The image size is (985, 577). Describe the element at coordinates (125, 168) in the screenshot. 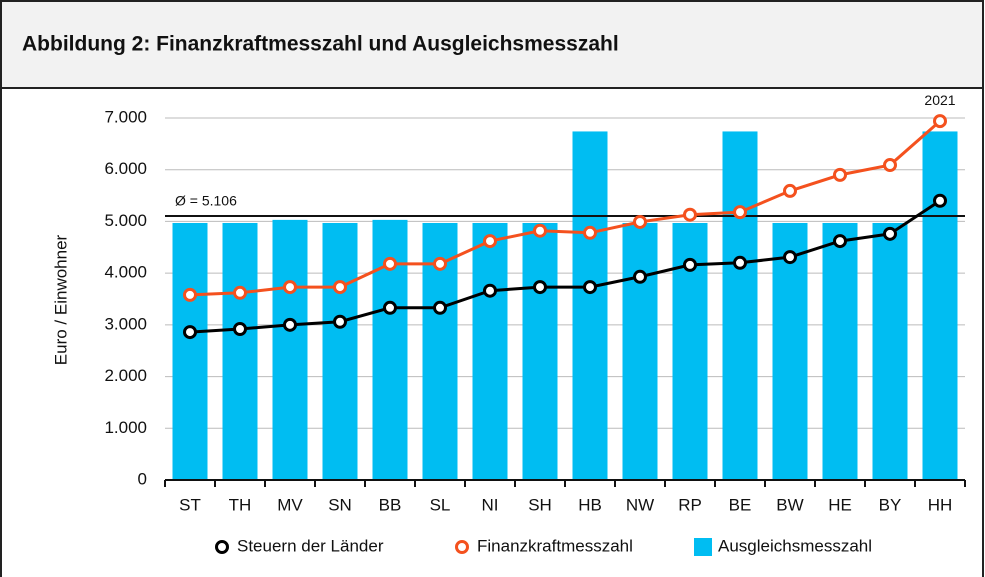

I see `y-tick-label: 6.000` at that location.